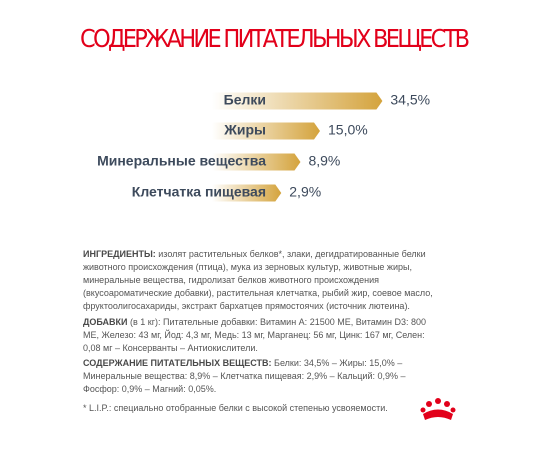 The height and width of the screenshot is (450, 550). I want to click on value-label: 8,9%, so click(324, 161).